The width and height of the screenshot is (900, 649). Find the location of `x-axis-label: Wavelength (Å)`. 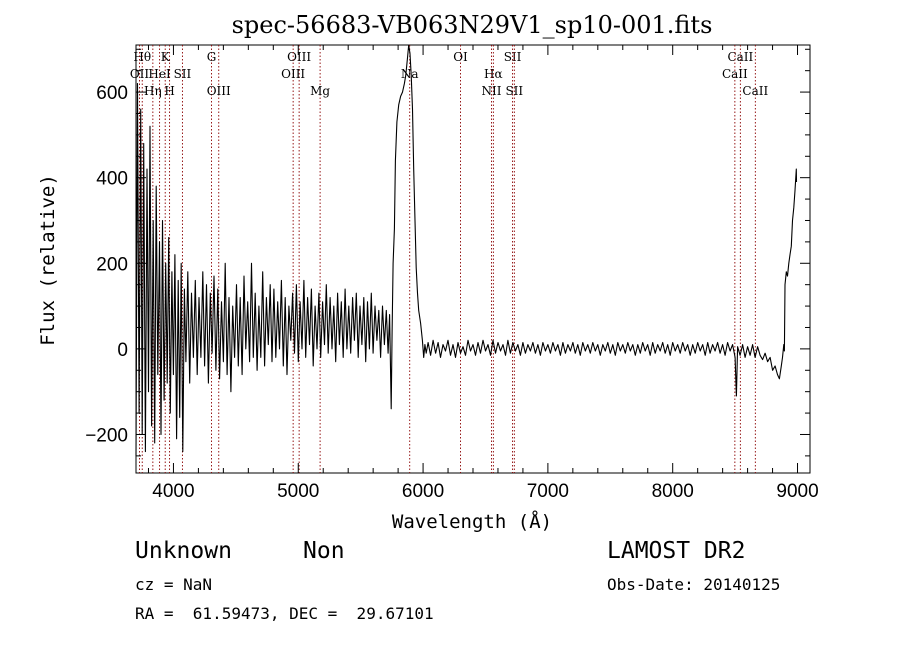

x-axis-label: Wavelength (Å) is located at coordinates (472, 521).